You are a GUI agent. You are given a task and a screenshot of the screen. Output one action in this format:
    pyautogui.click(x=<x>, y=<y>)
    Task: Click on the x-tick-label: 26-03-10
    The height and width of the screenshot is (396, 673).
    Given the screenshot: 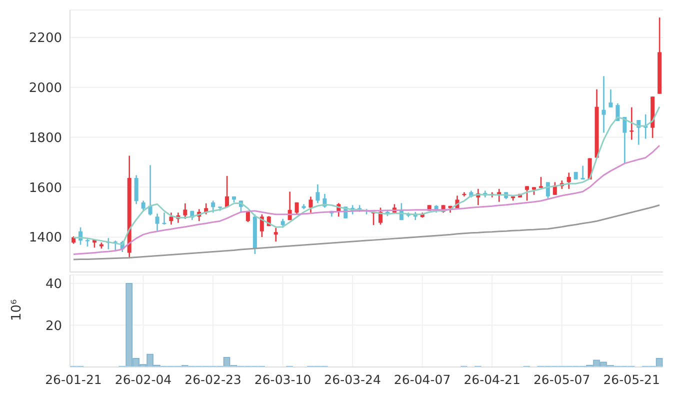 What is the action you would take?
    pyautogui.click(x=283, y=379)
    